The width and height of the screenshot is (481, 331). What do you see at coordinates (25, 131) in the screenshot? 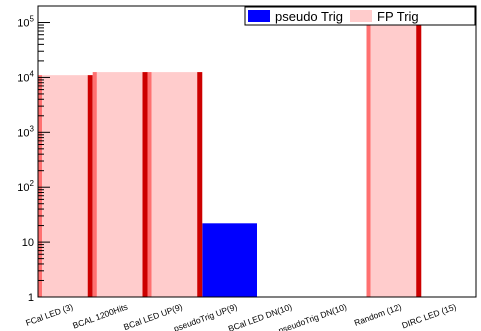
I see `y-tick-label: 10³` at bounding box center [25, 131].